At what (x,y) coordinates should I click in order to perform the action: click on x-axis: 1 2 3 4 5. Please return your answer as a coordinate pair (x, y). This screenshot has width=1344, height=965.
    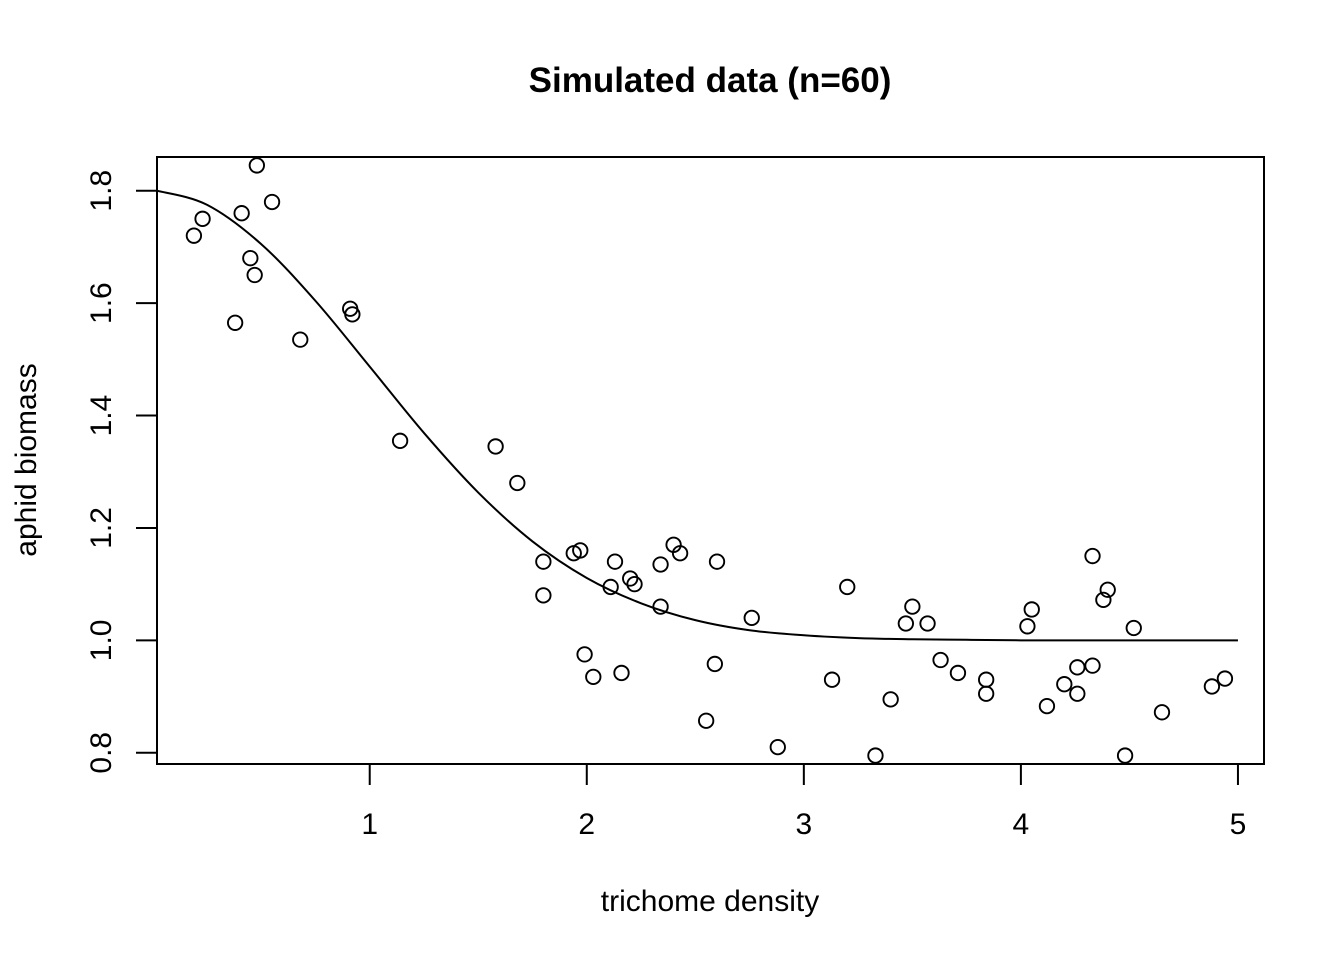
    Looking at the image, I should click on (804, 802).